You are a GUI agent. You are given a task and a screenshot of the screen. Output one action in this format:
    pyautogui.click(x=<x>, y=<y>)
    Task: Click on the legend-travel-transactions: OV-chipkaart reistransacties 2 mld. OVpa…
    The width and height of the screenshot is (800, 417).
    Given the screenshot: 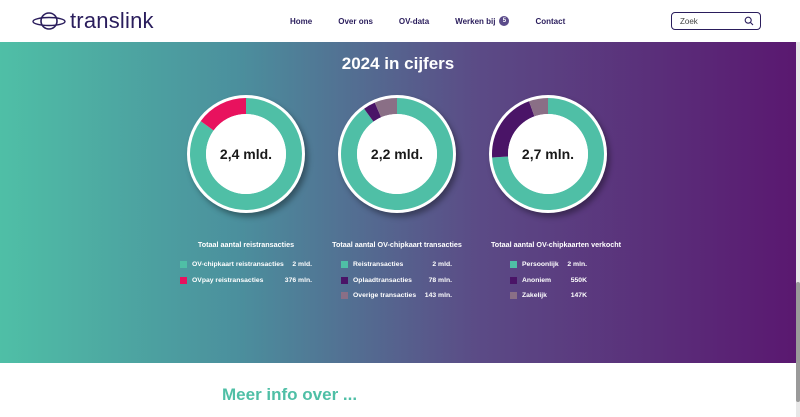 What is the action you would take?
    pyautogui.click(x=246, y=275)
    